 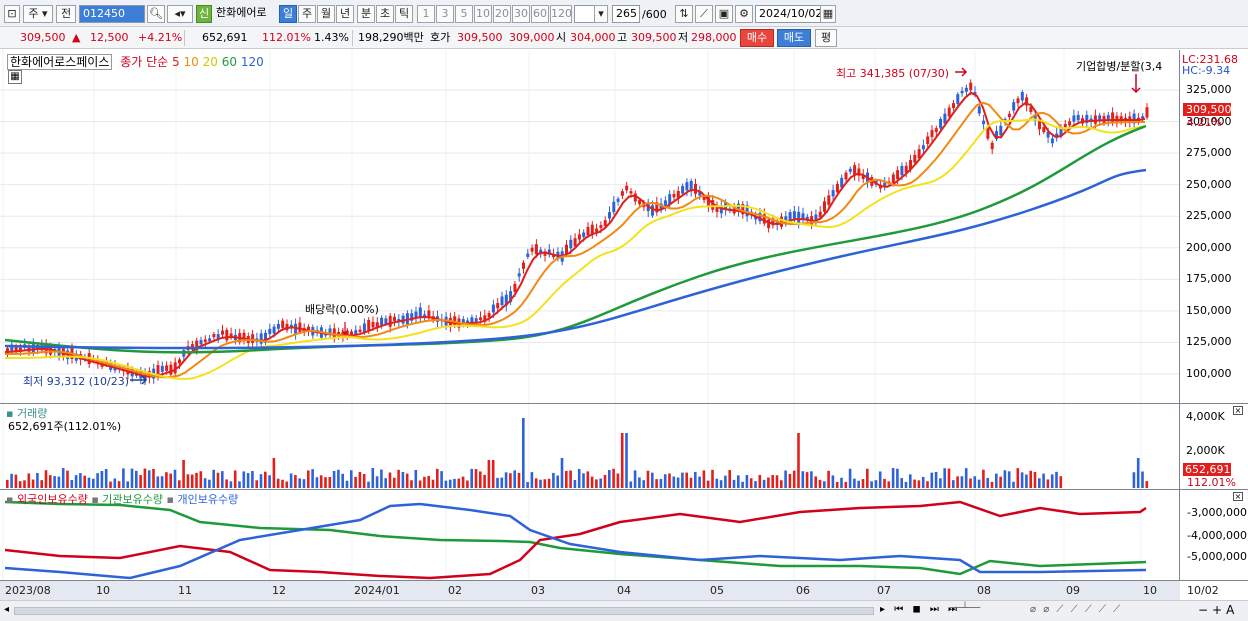 I want to click on layout-icon: ⊡, so click(x=12, y=14).